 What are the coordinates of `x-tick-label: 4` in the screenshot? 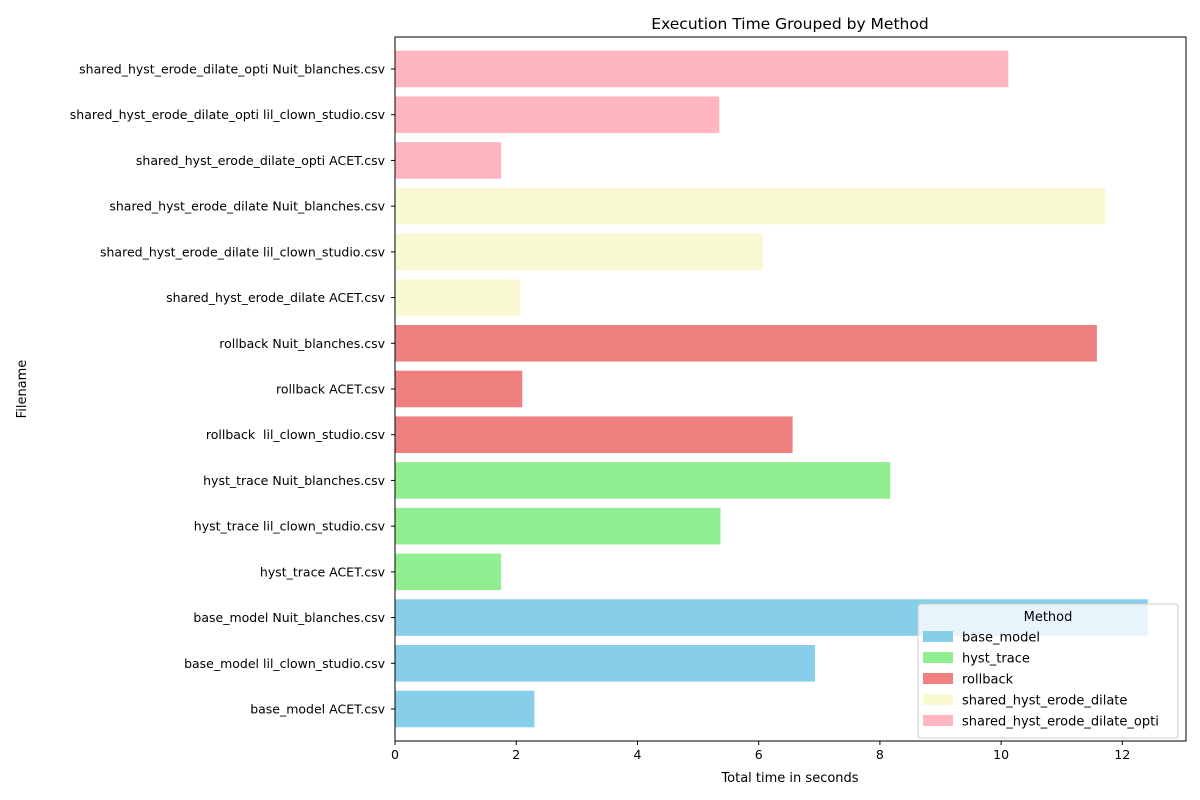 It's located at (637, 754).